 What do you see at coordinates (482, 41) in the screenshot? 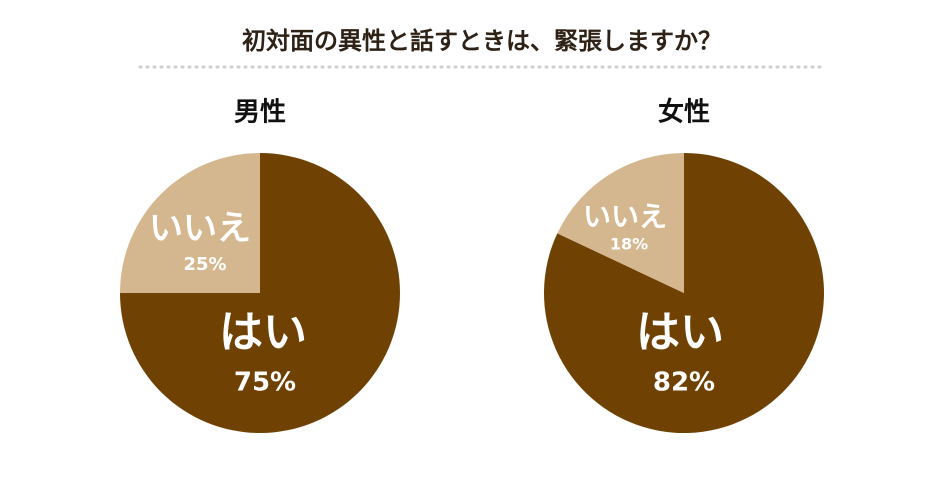
I see `page-title: 初対面の異性と話すときは、緊張しますか？` at bounding box center [482, 41].